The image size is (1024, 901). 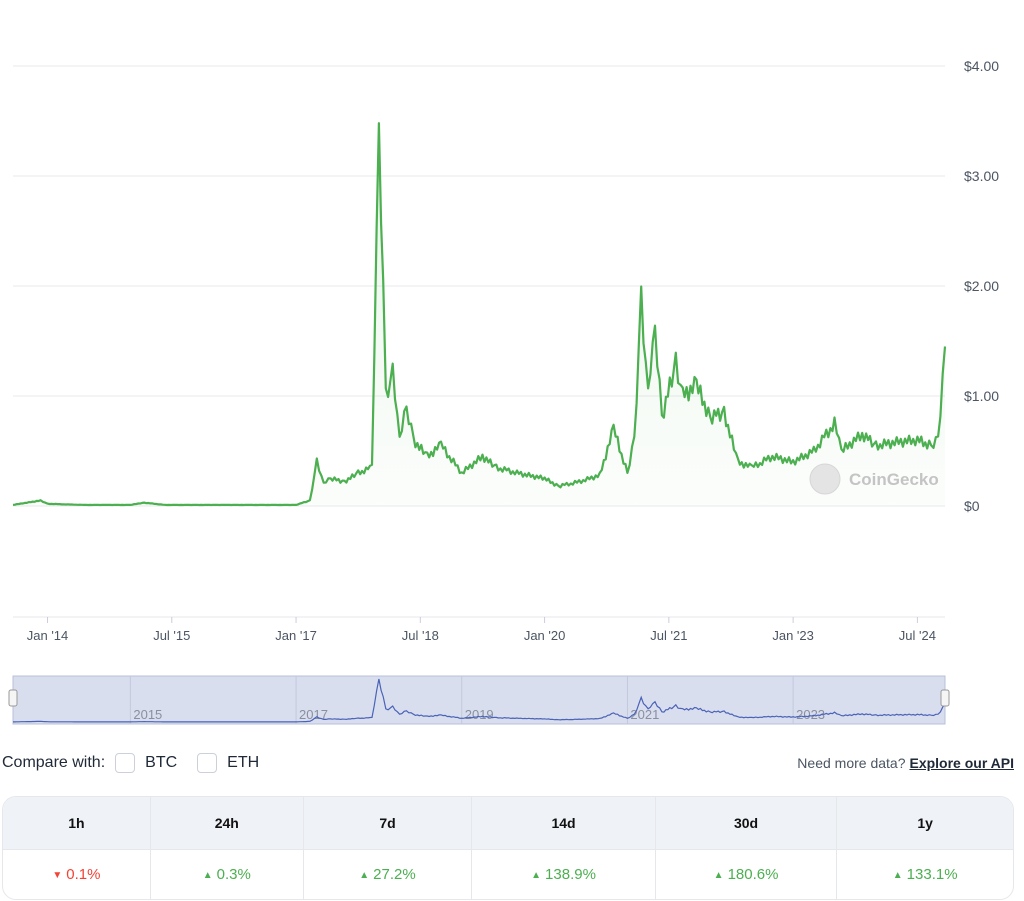 I want to click on coingecko-watermark: CoinGecko, so click(x=874, y=479).